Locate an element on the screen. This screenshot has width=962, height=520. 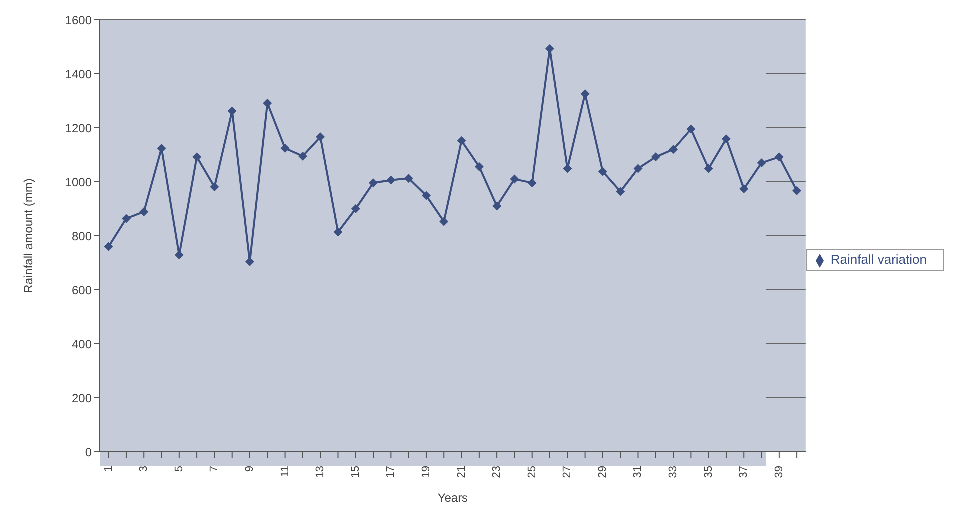
x-tick-label: 13 is located at coordinates (320, 472).